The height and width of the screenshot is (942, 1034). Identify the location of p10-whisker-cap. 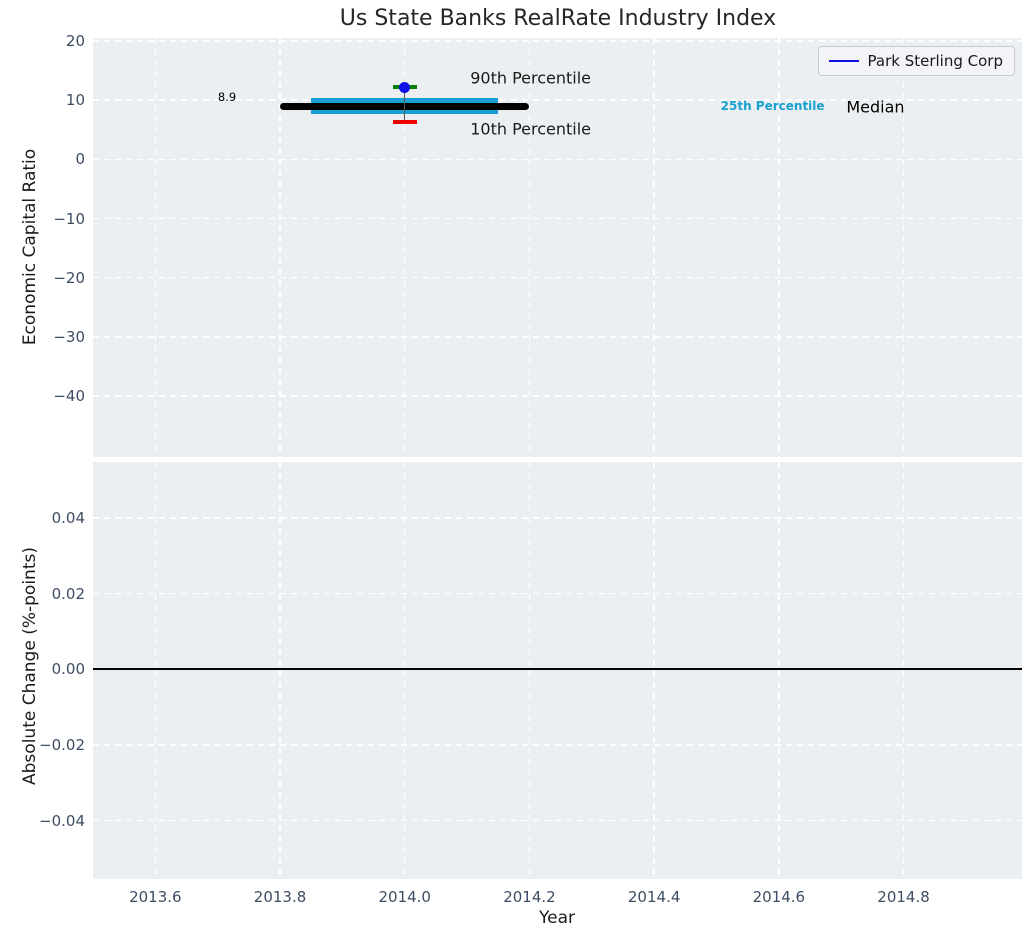
(404, 122).